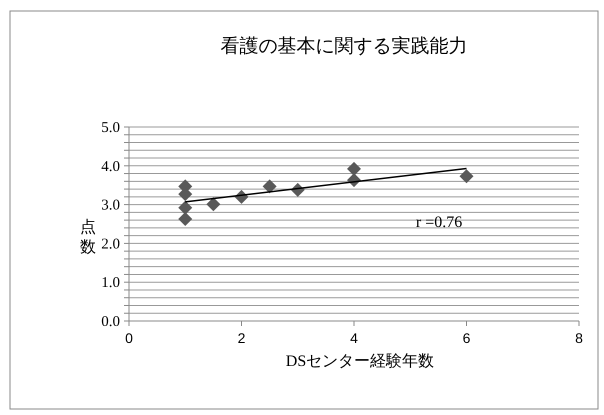  I want to click on x-tick-label: 8, so click(579, 338).